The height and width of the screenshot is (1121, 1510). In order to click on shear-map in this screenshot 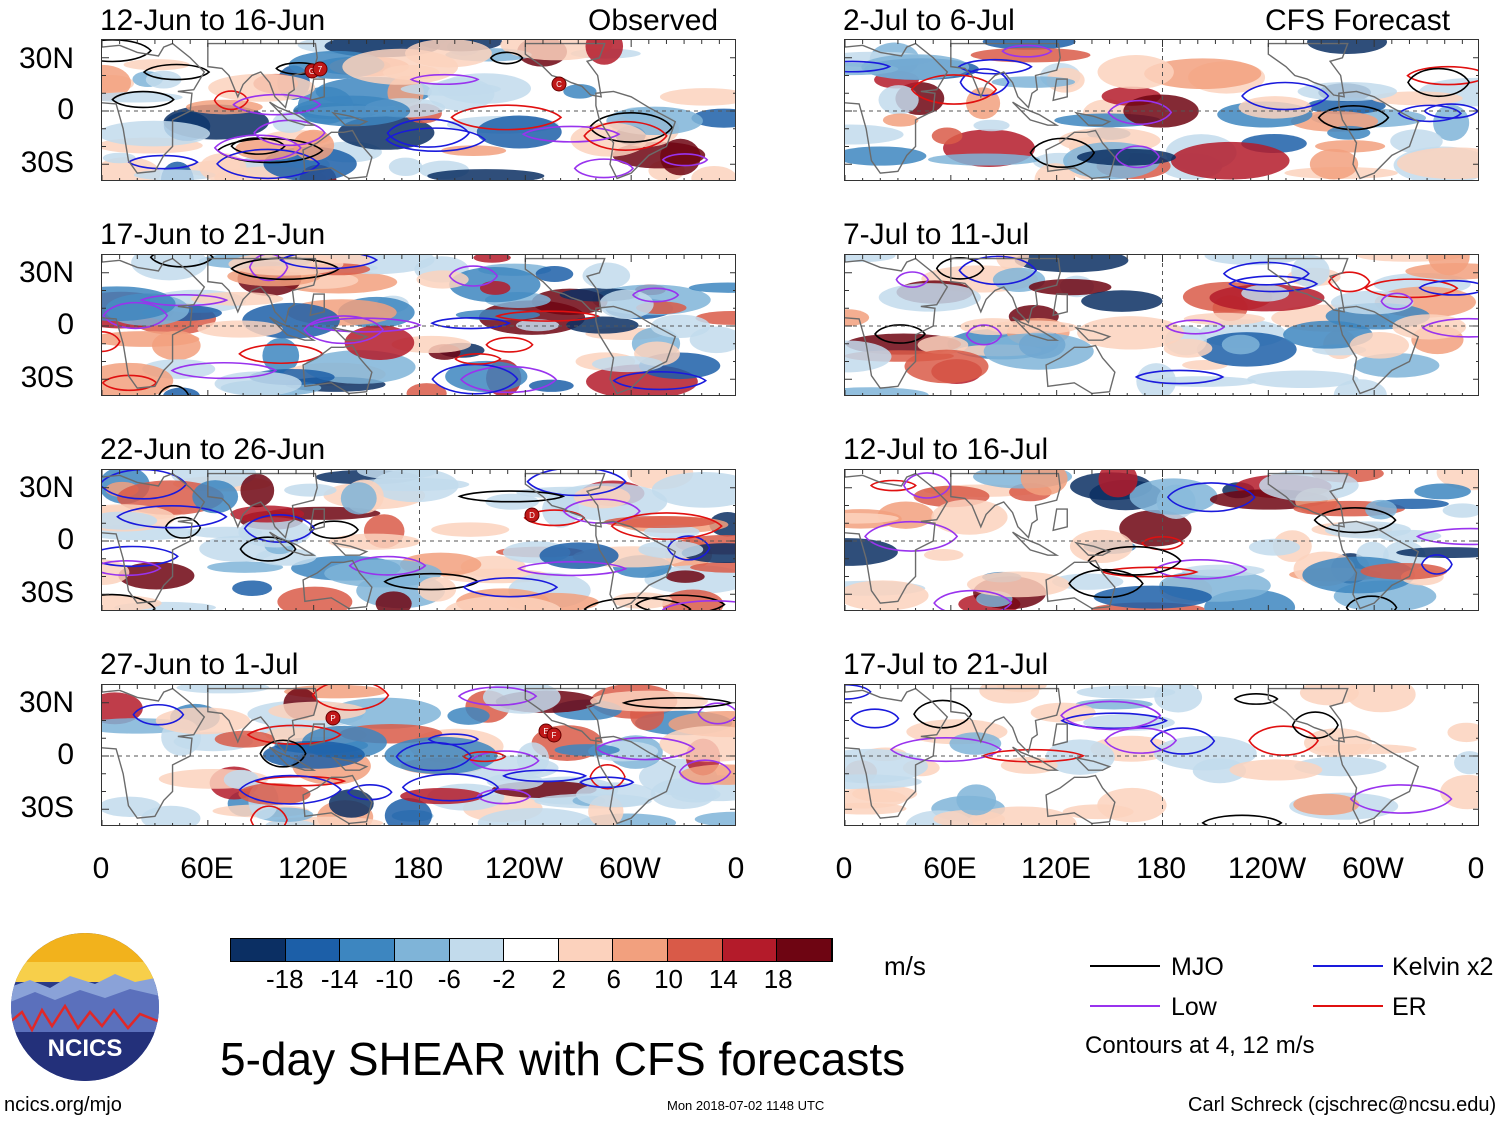, I will do `click(1161, 540)`.